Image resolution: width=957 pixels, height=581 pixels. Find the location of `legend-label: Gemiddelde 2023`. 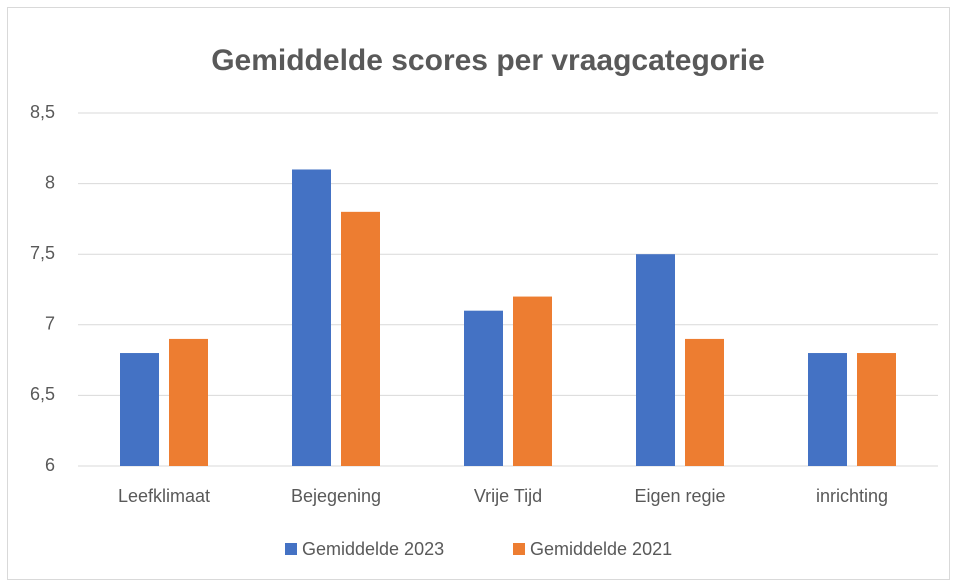

legend-label: Gemiddelde 2023 is located at coordinates (373, 549).